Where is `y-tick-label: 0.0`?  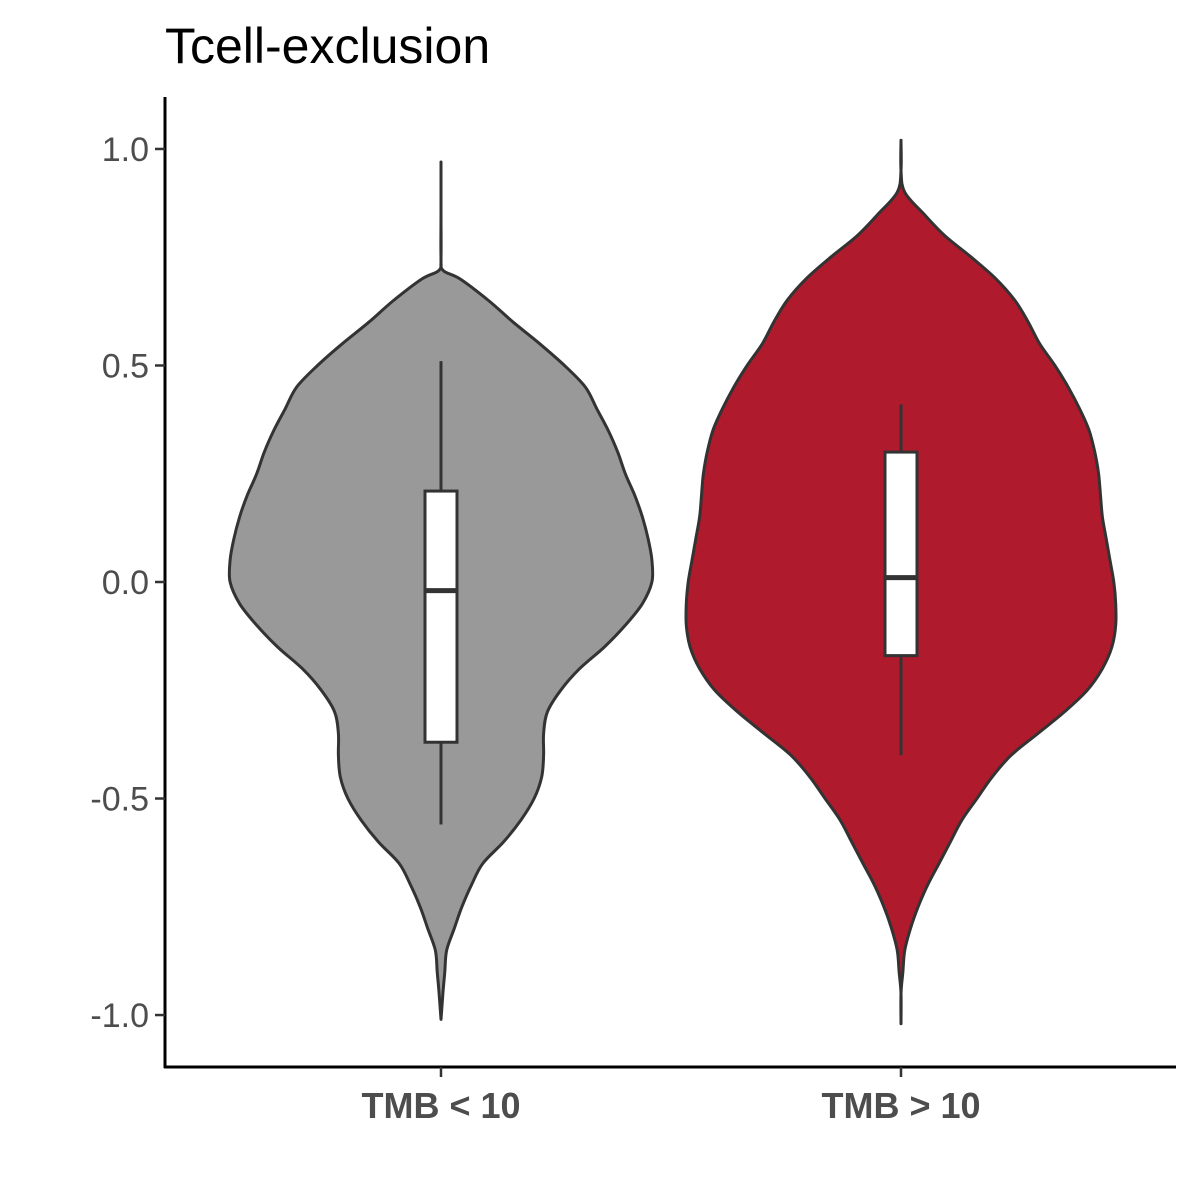
y-tick-label: 0.0 is located at coordinates (125, 583).